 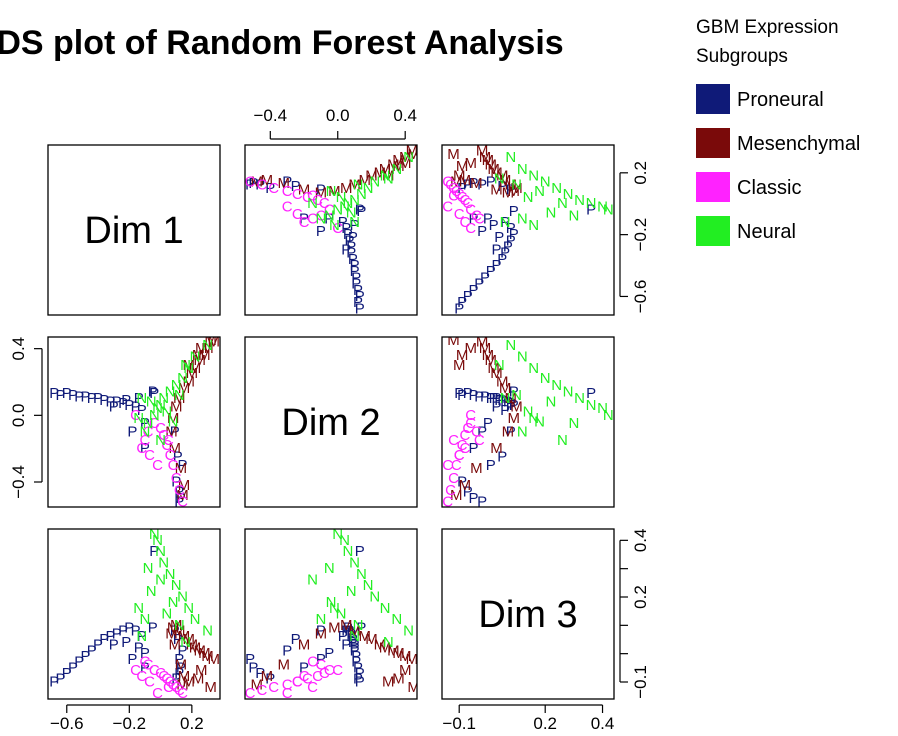 What do you see at coordinates (459, 723) in the screenshot?
I see `tick-label: −0.1` at bounding box center [459, 723].